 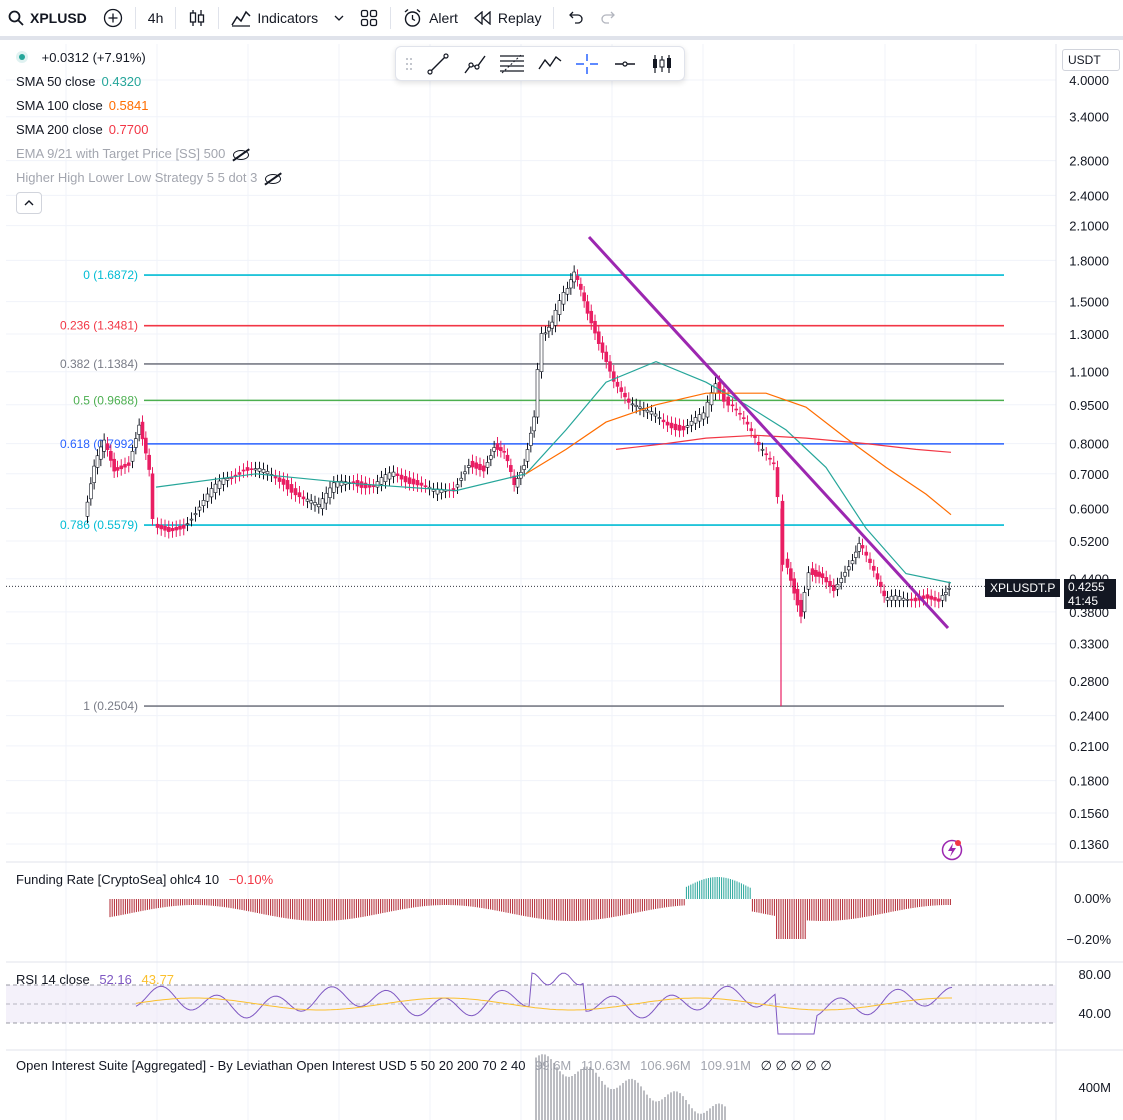 I want to click on fib-tool, so click(x=474, y=64).